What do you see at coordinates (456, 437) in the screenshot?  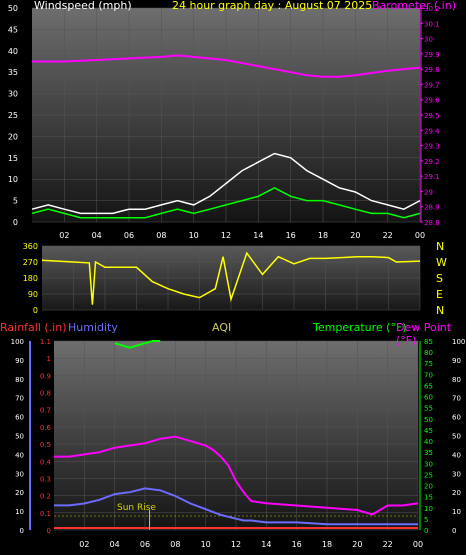 I see `aqi-y-tick-label: 50` at bounding box center [456, 437].